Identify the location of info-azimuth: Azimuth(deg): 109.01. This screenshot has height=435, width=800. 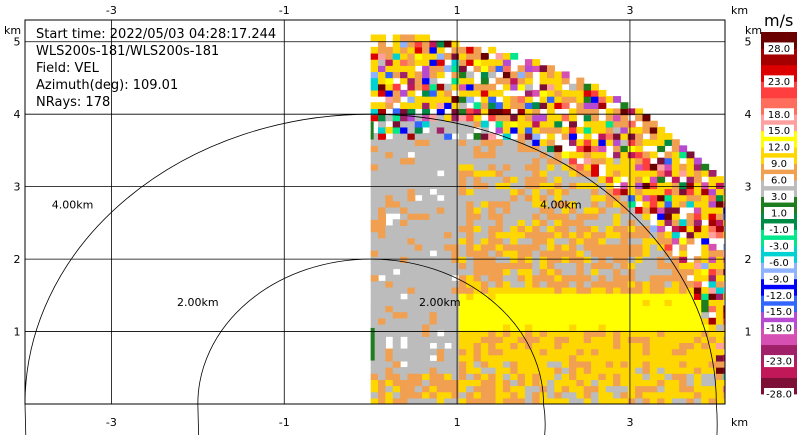
(107, 85).